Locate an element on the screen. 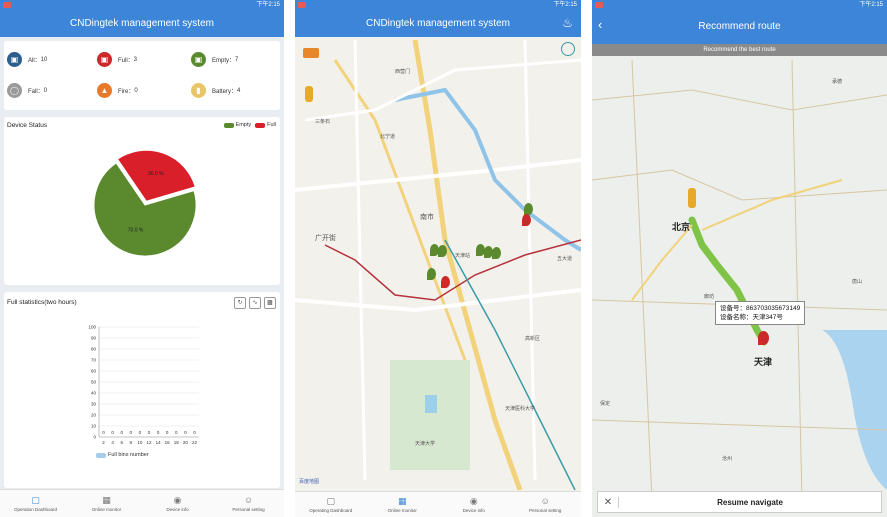 The image size is (887, 517). category-full: ▣ Full： 3 is located at coordinates (117, 59).